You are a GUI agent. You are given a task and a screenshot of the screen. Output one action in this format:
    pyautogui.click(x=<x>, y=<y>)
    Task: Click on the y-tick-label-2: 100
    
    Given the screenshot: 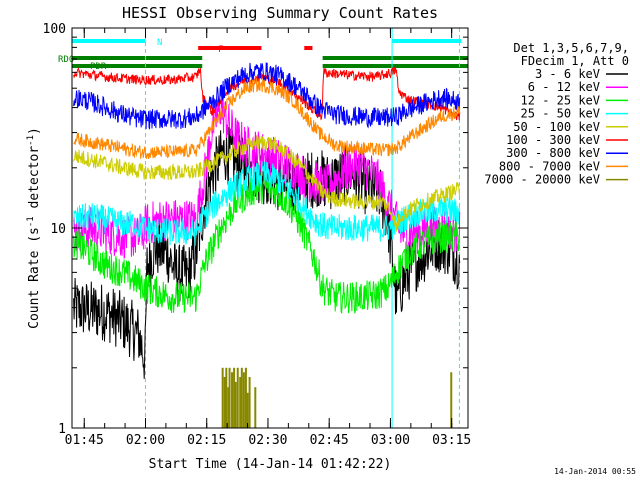 What is the action you would take?
    pyautogui.click(x=54, y=29)
    